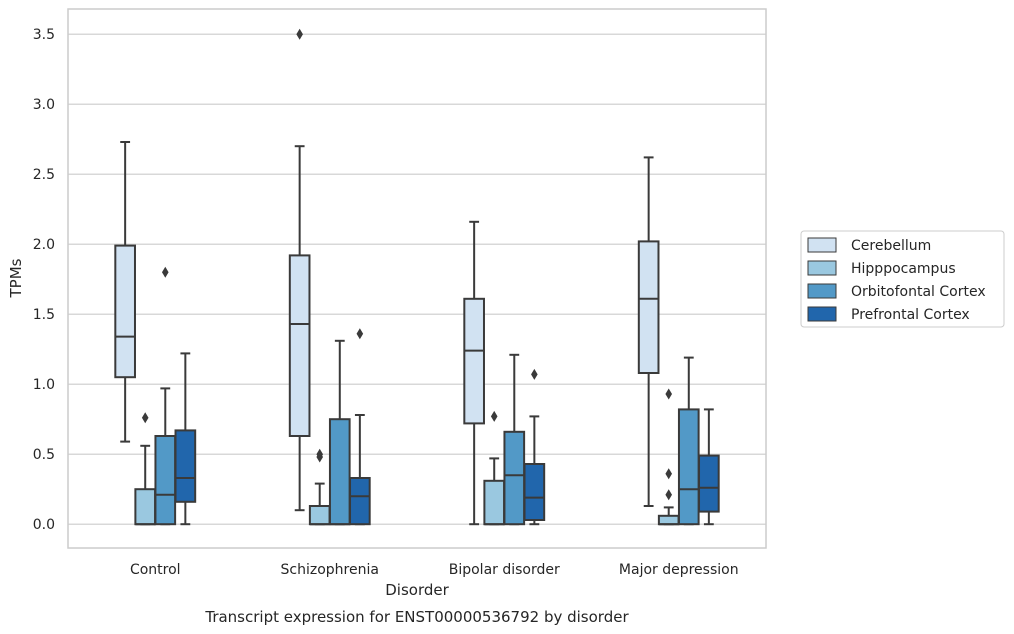 The width and height of the screenshot is (1014, 634). Describe the element at coordinates (910, 315) in the screenshot. I see `legend-label: Prefrontal Cortex` at that location.